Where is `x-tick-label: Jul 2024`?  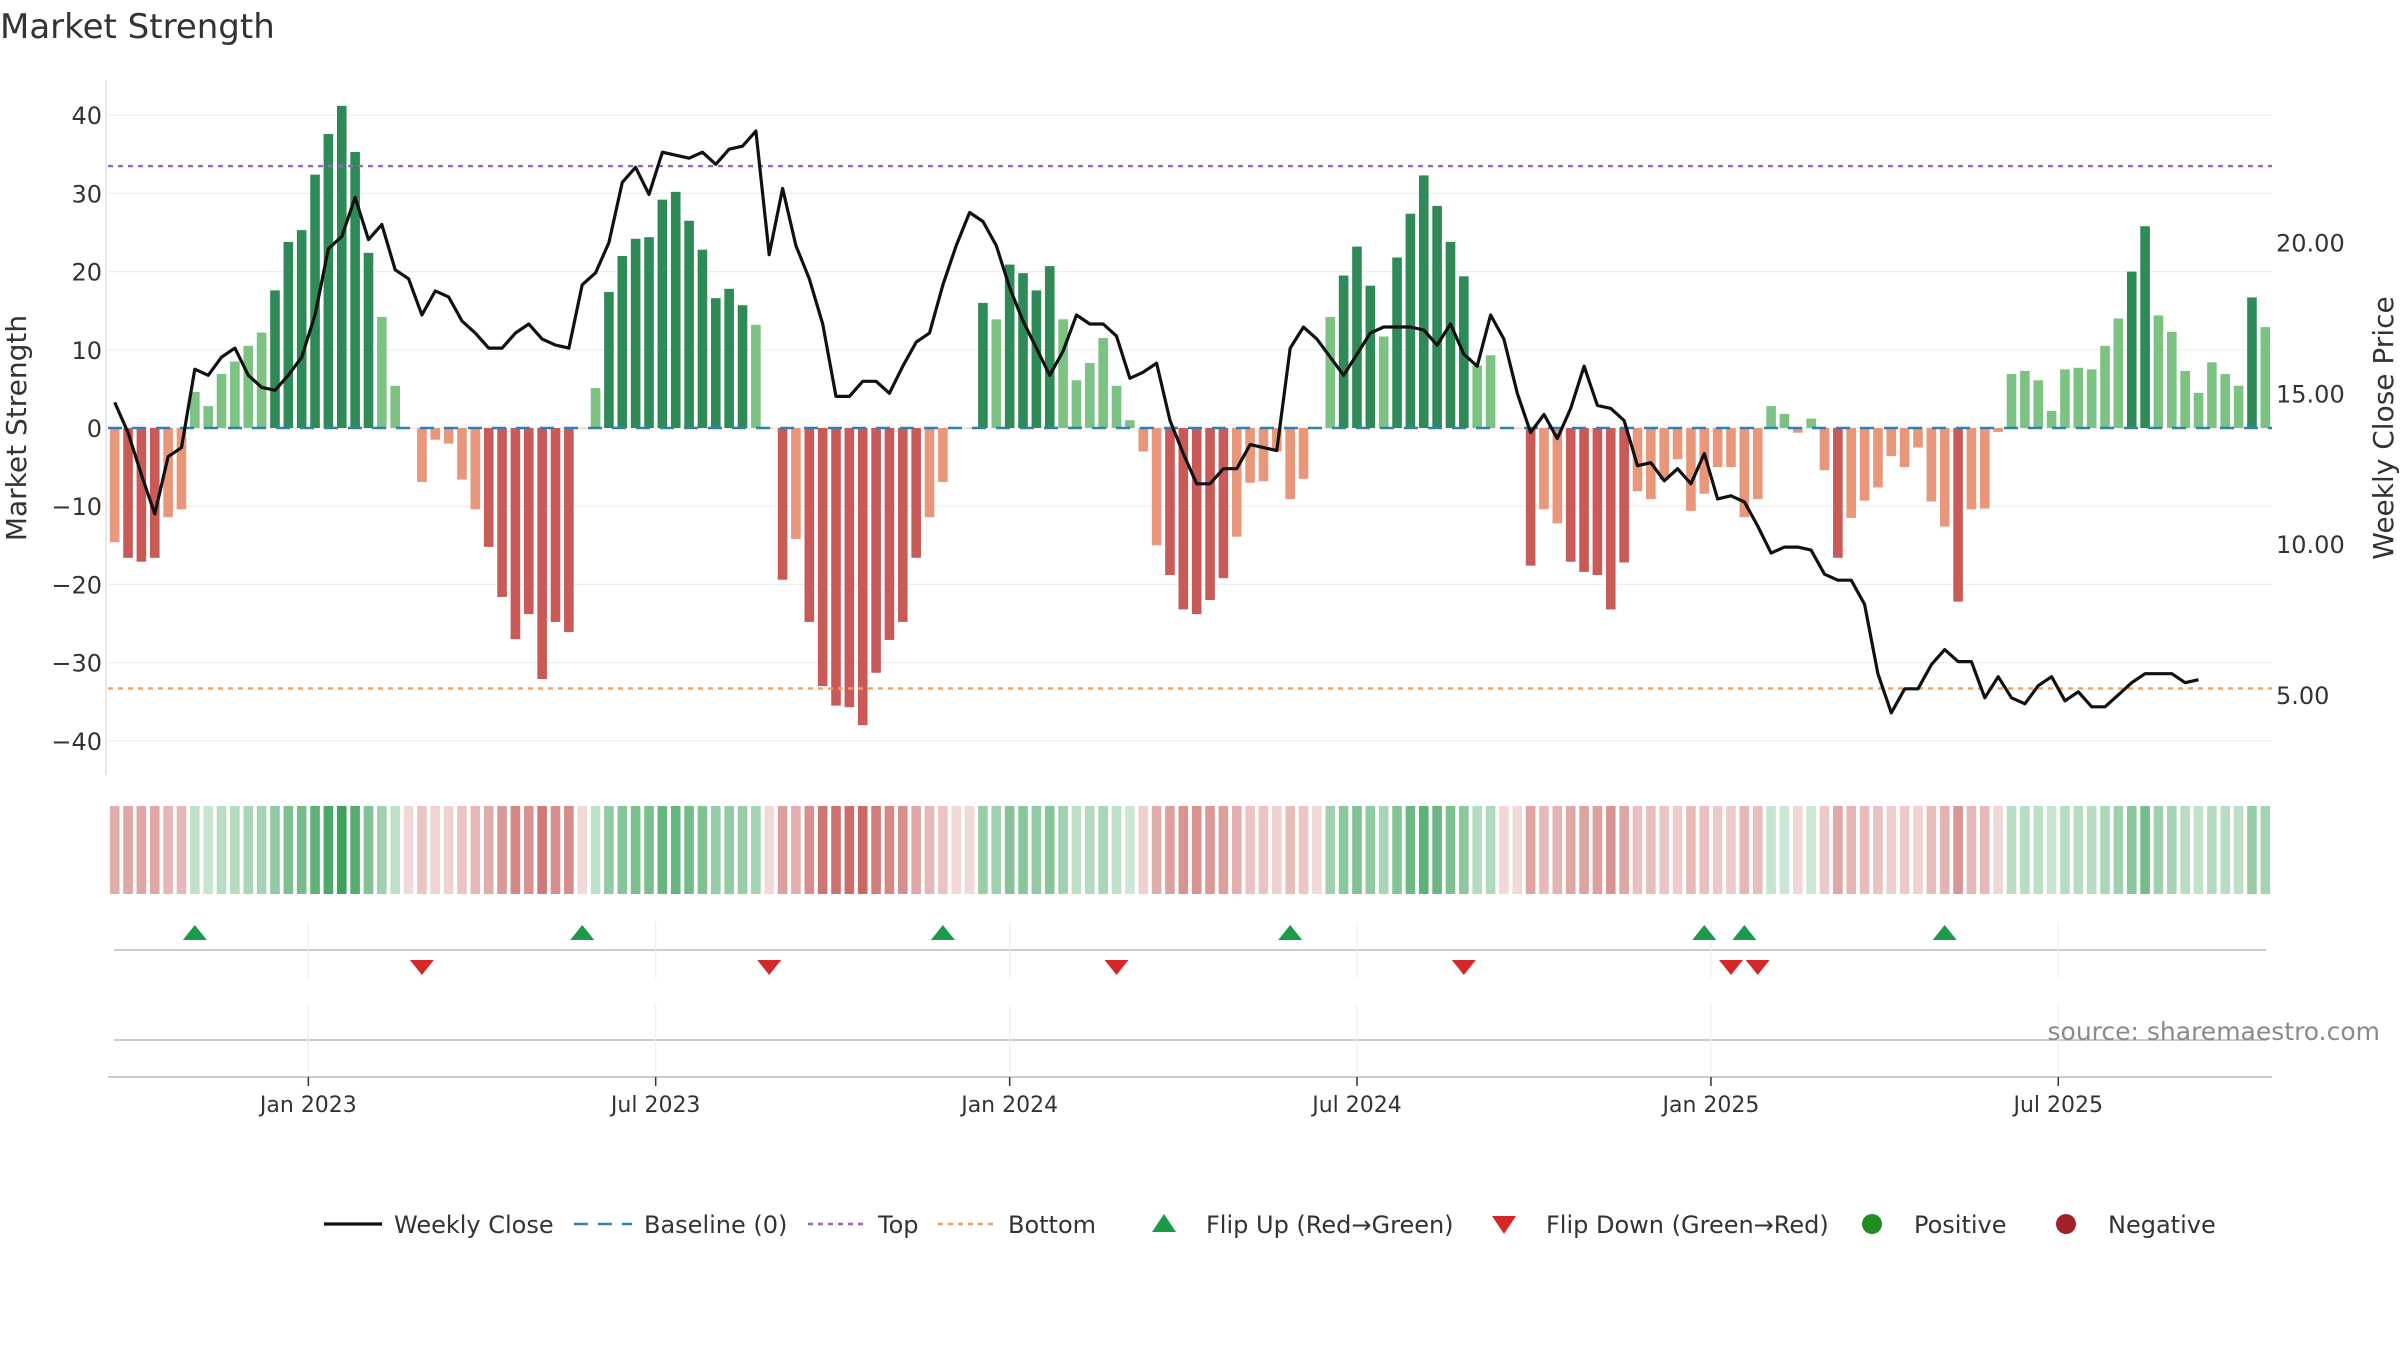 x-tick-label: Jul 2024 is located at coordinates (1356, 1105).